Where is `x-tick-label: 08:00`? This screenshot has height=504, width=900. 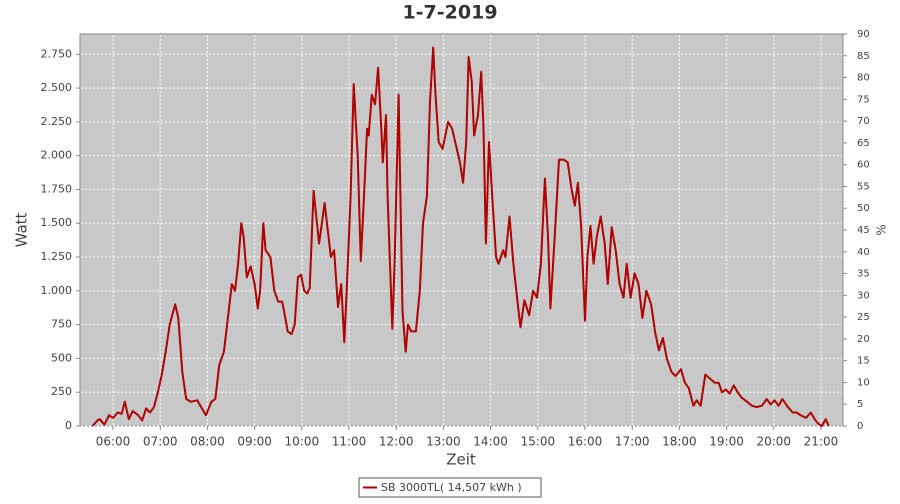
x-tick-label: 08:00 is located at coordinates (207, 442).